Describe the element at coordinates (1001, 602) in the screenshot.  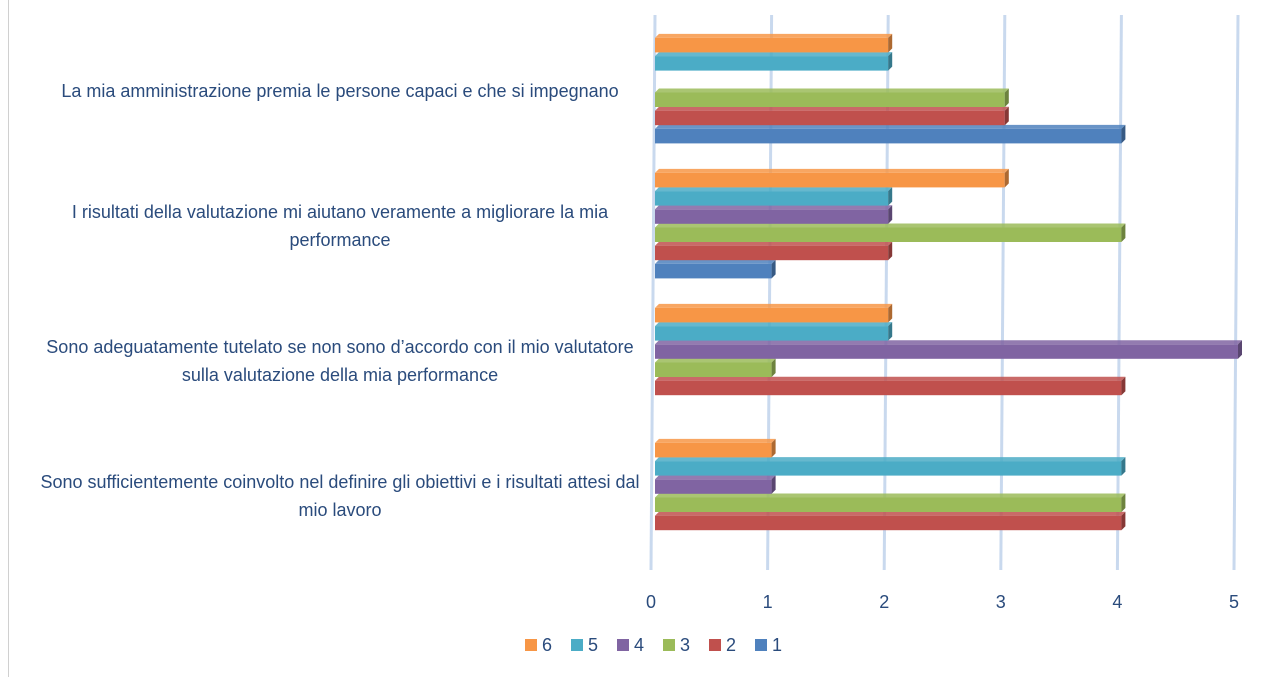
I see `x-tick-label: 3` at that location.